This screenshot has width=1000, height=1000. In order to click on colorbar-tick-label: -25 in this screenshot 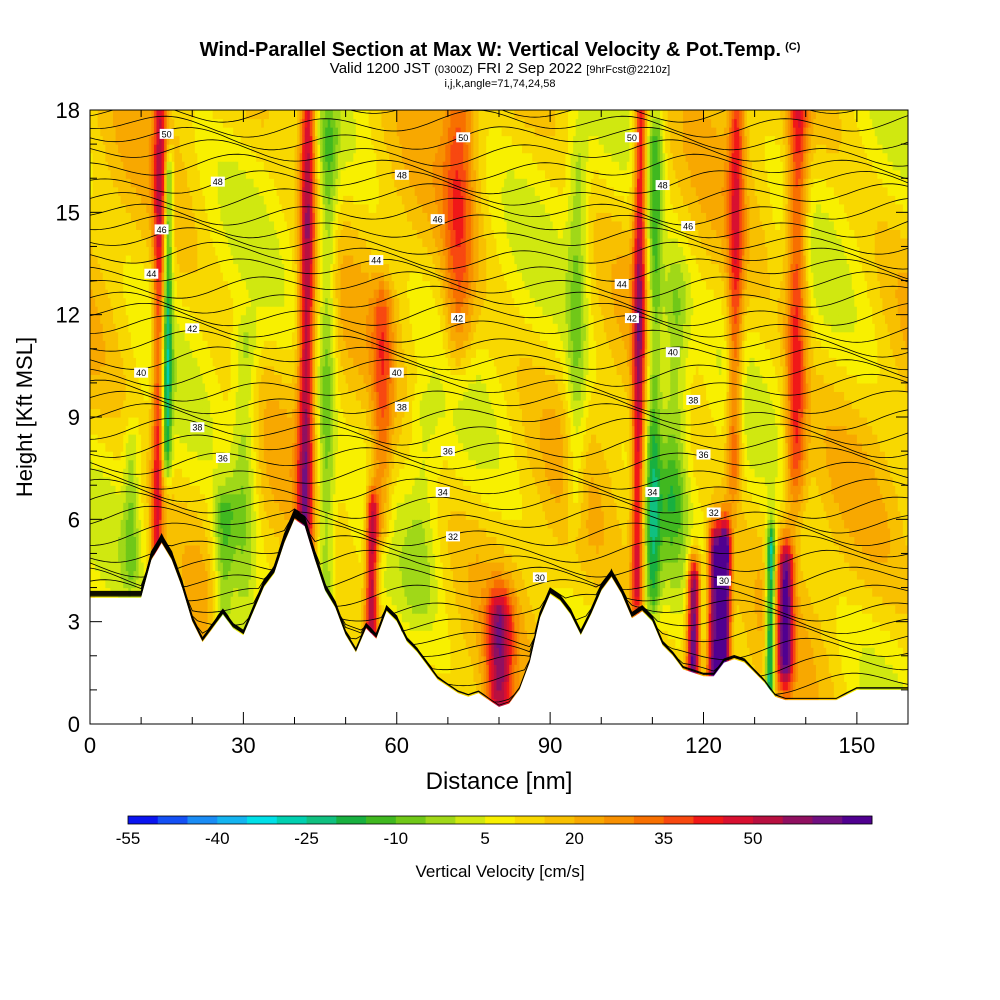, I will do `click(306, 838)`.